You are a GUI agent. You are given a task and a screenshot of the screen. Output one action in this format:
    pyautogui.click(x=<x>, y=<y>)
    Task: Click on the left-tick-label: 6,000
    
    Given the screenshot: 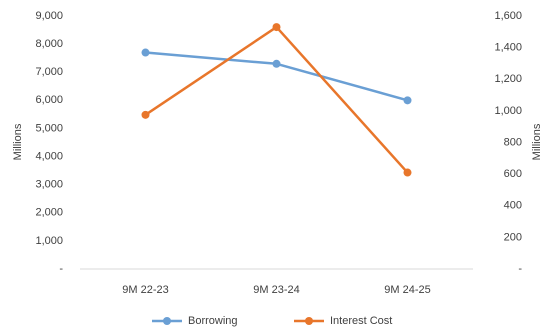 What is the action you would take?
    pyautogui.click(x=49, y=100)
    